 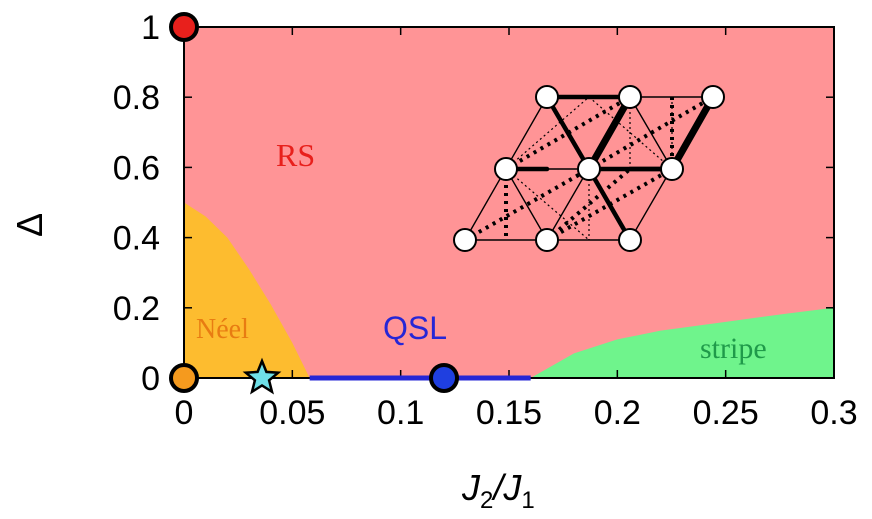 I want to click on x-tick-label: 0.15, so click(x=509, y=413).